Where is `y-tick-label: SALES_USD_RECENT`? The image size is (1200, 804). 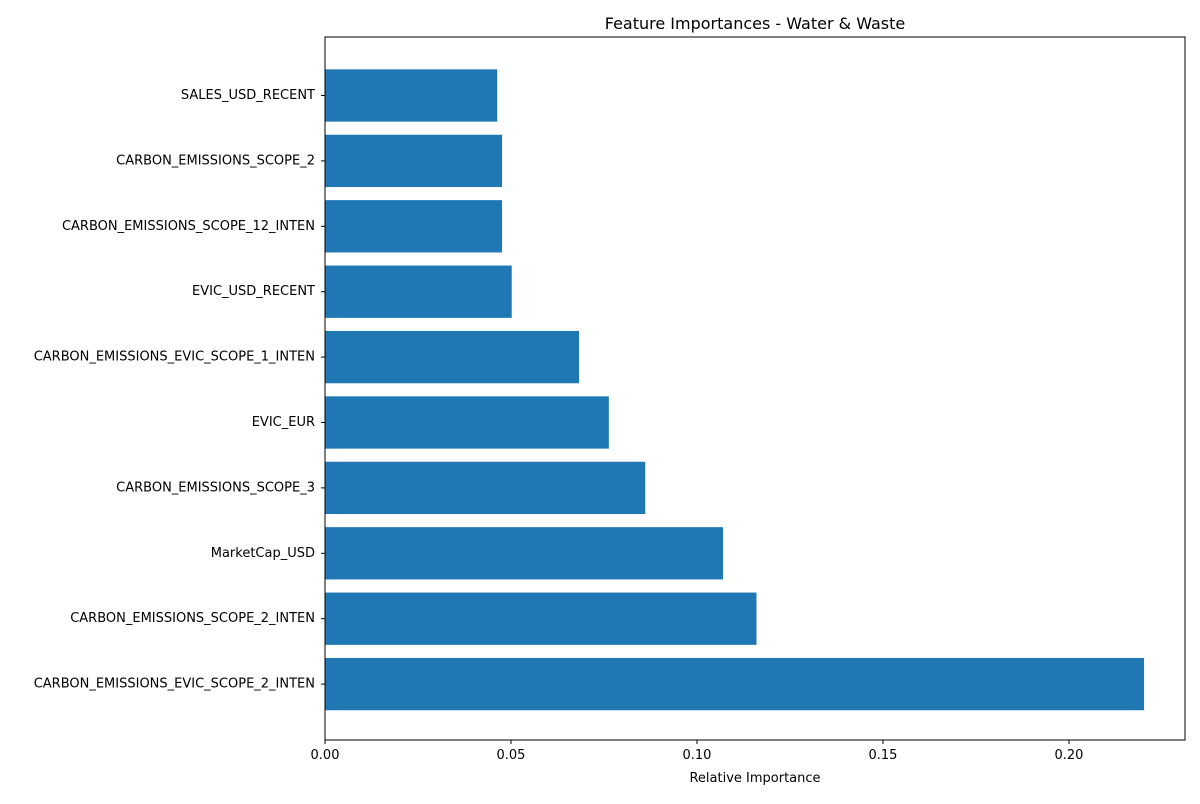 y-tick-label: SALES_USD_RECENT is located at coordinates (248, 95).